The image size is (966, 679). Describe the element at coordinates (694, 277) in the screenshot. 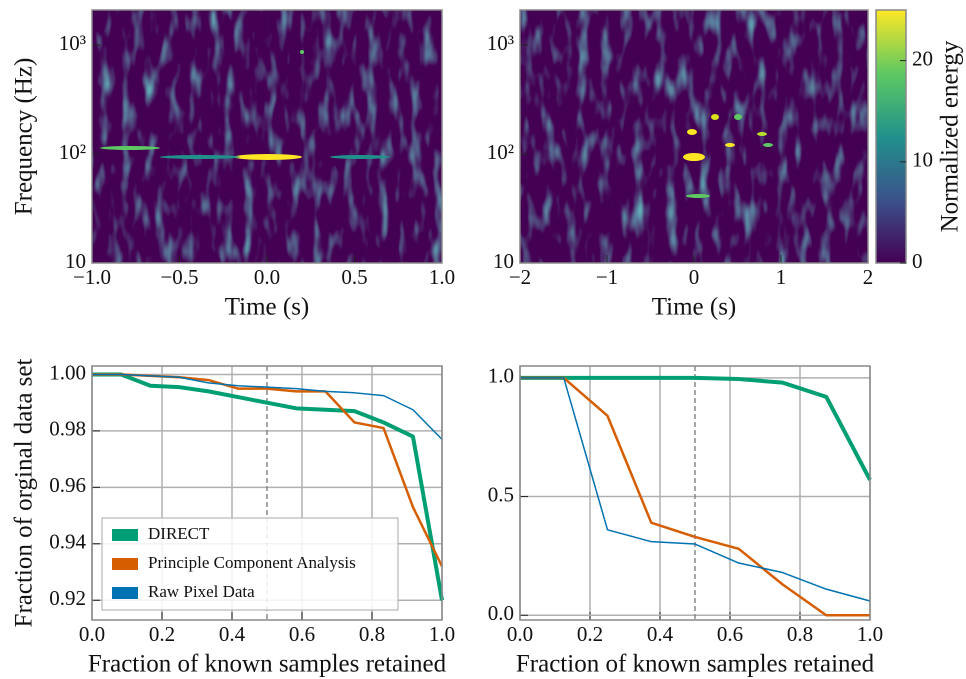

I see `x-tick-label: 0` at that location.